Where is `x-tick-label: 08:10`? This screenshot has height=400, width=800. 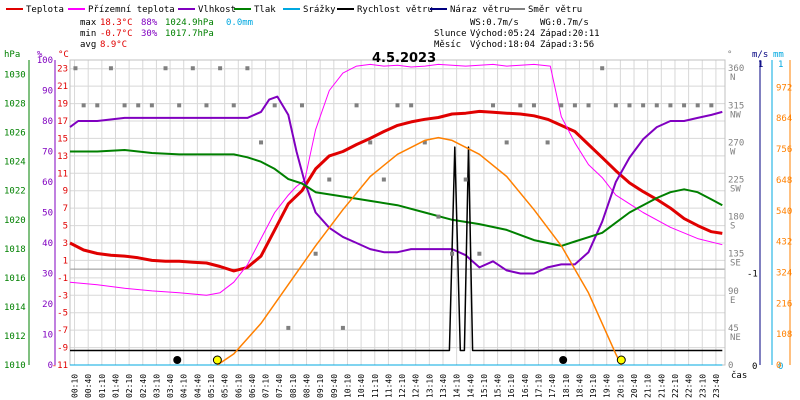 x-tick-label: 08:10 is located at coordinates (293, 386).